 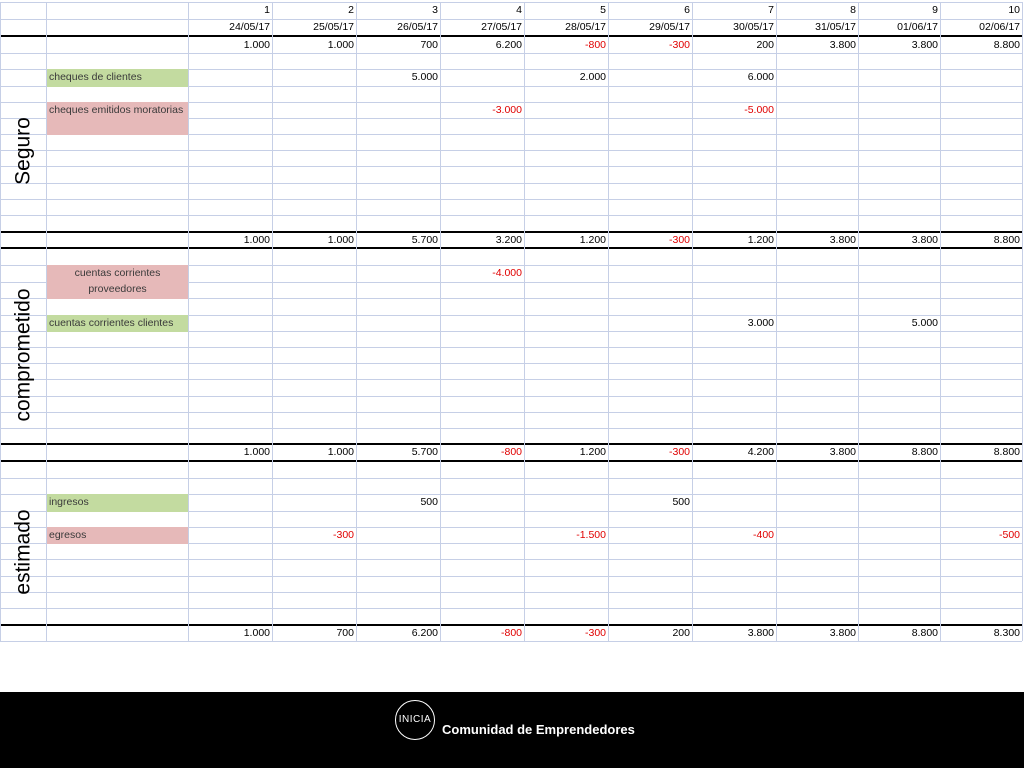 I want to click on column-number: 4, so click(x=519, y=10).